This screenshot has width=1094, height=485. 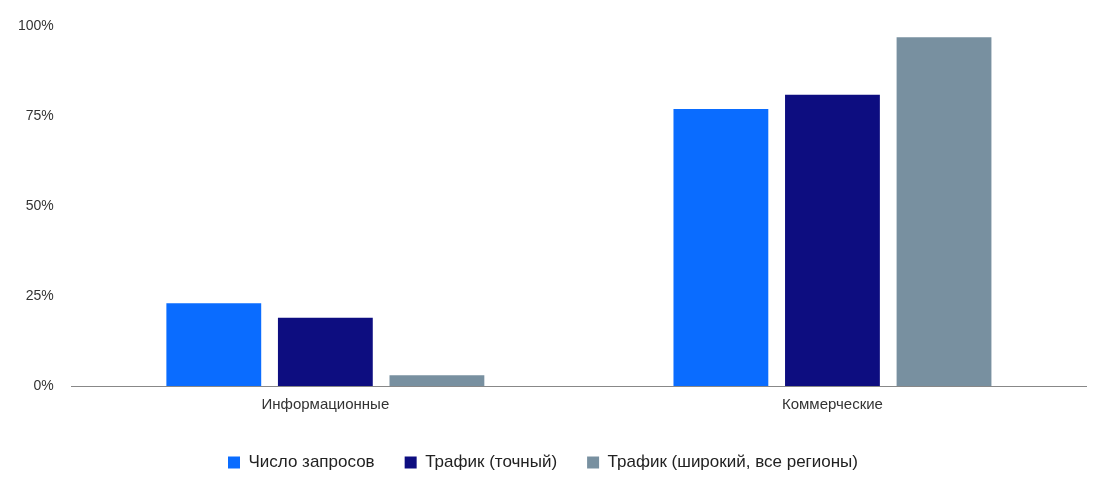 What do you see at coordinates (733, 462) in the screenshot?
I see `legend-label: Трафик (широкий, все регионы)` at bounding box center [733, 462].